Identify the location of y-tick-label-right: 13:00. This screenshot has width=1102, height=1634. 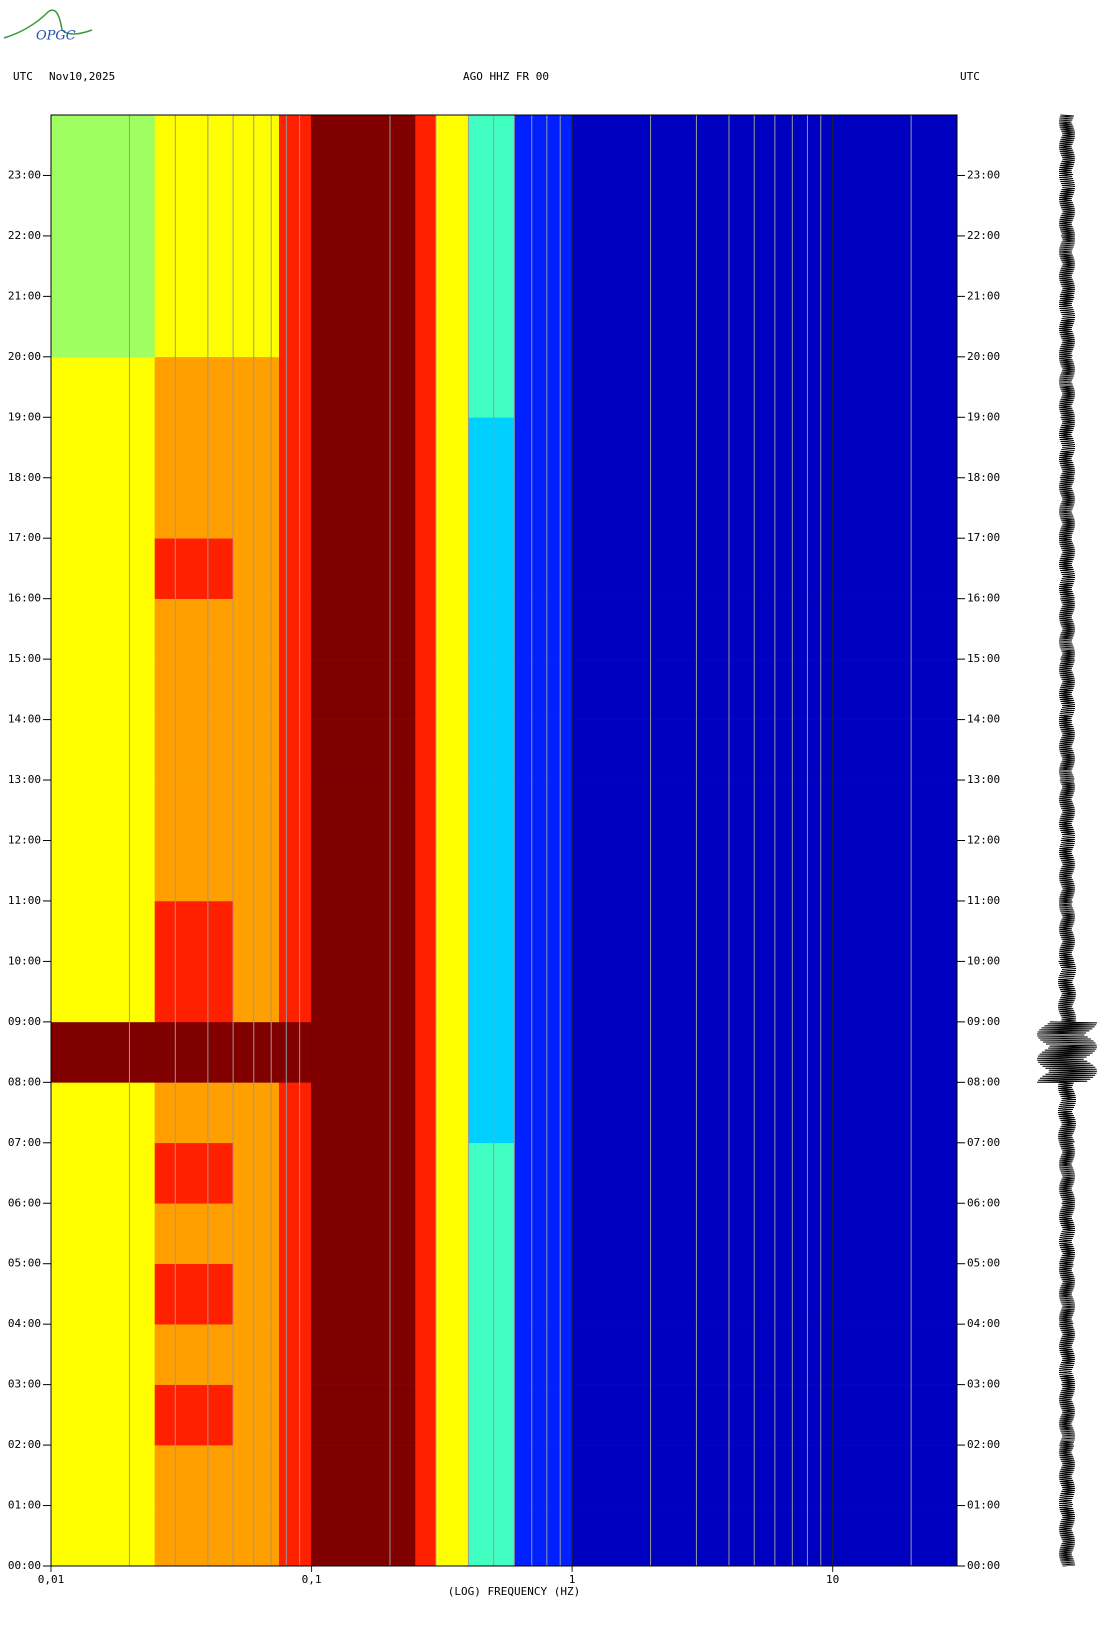
(983, 779).